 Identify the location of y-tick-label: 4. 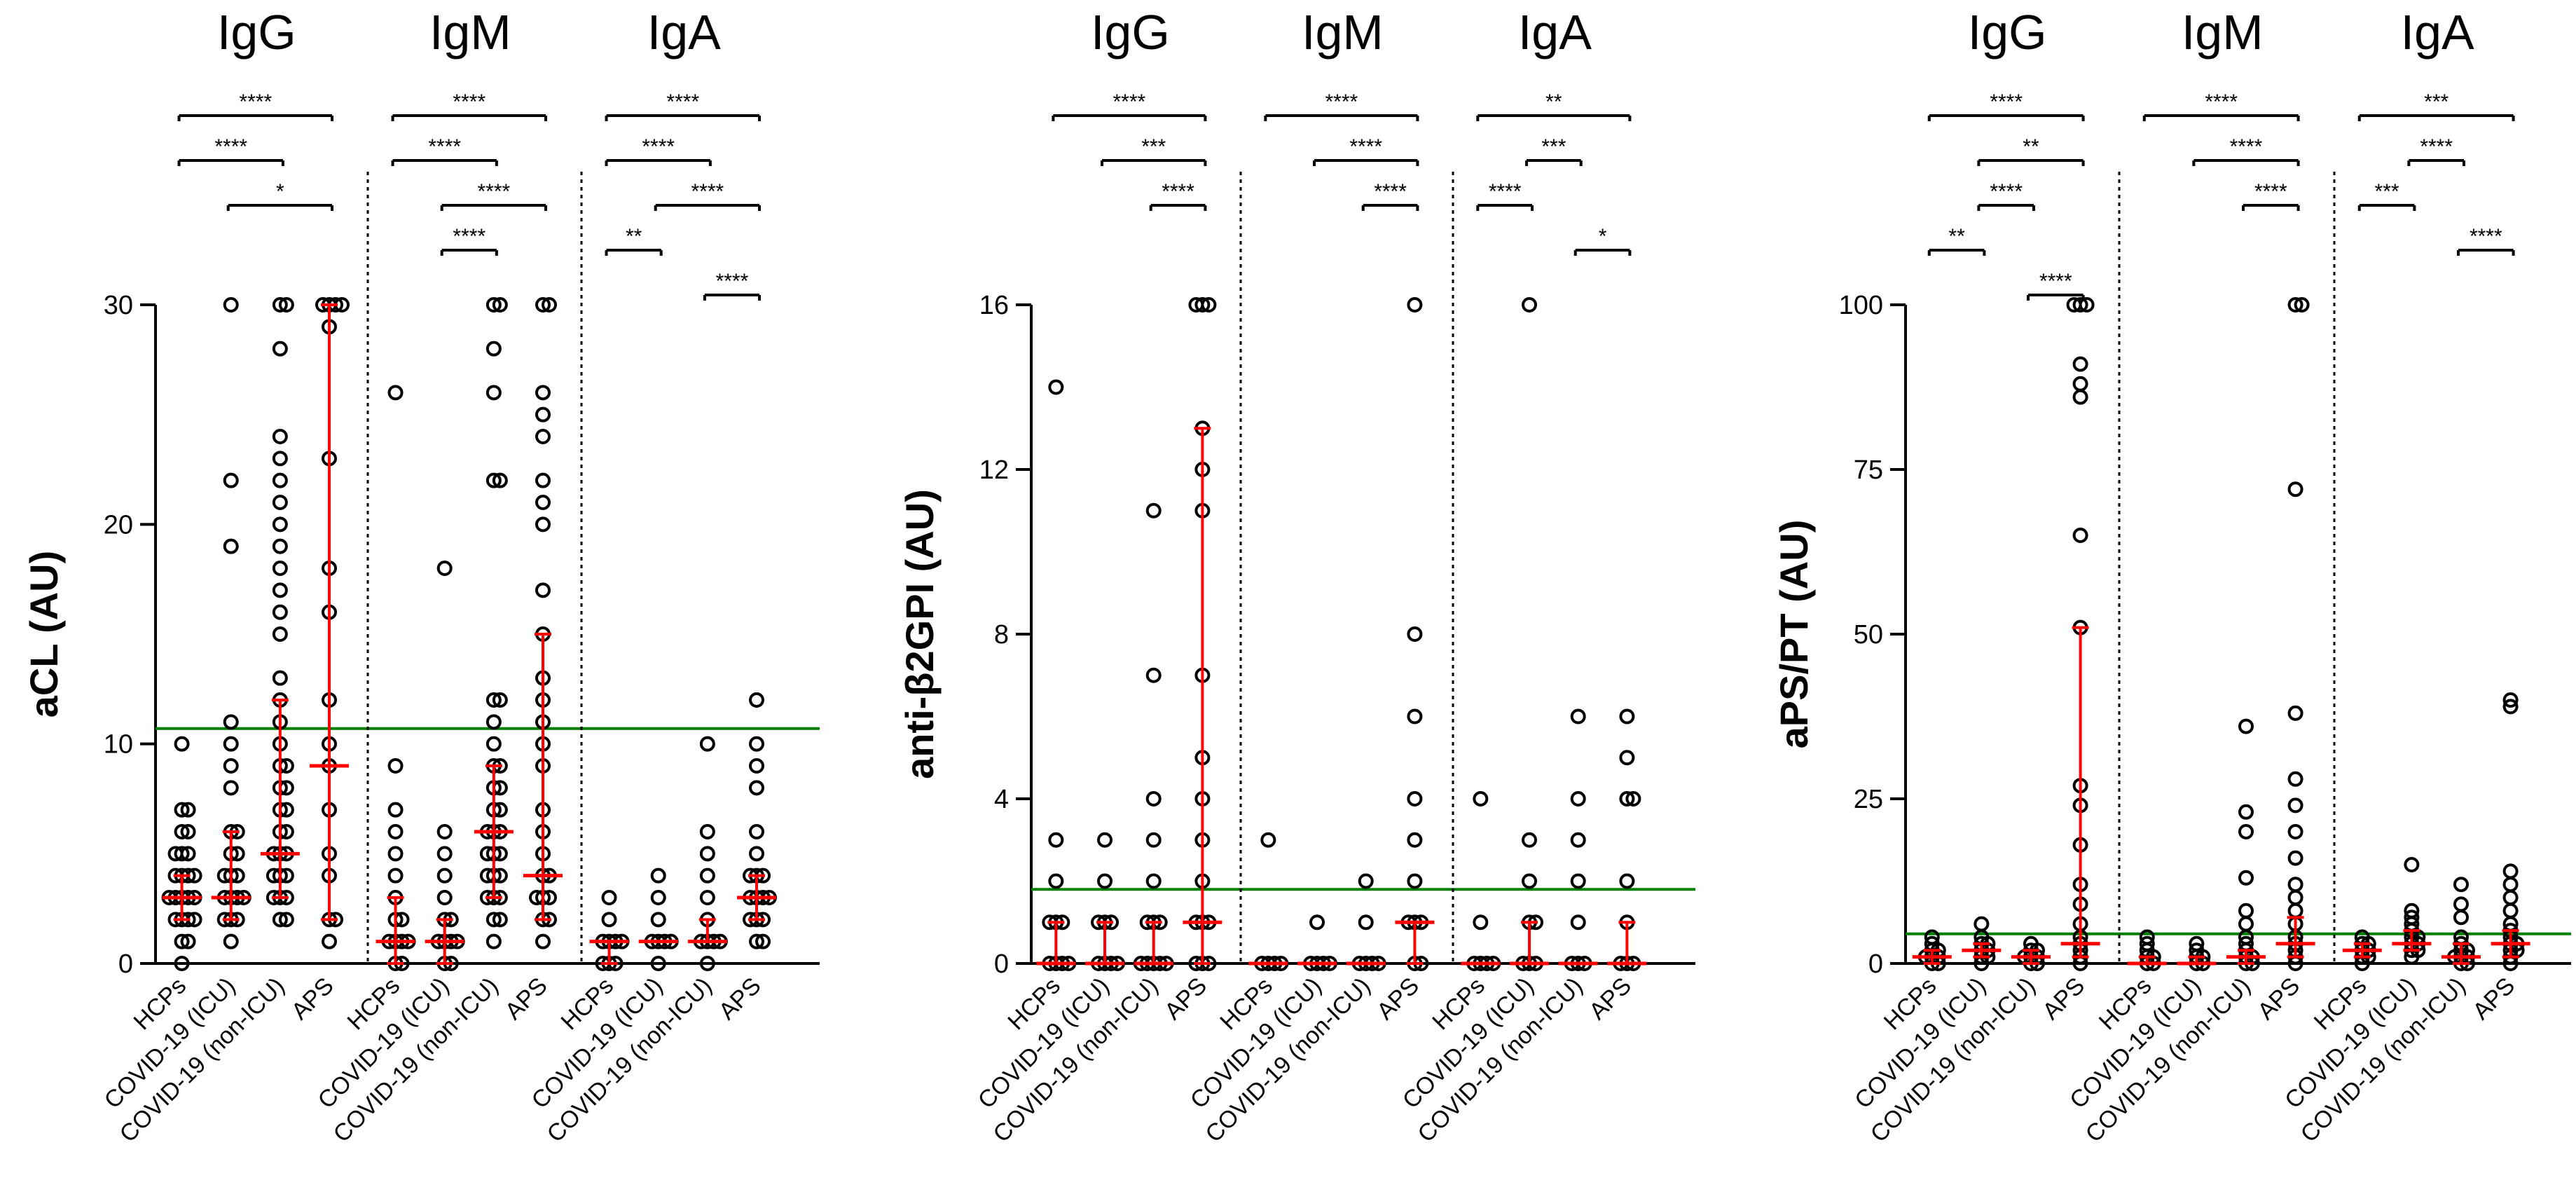
(1001, 799).